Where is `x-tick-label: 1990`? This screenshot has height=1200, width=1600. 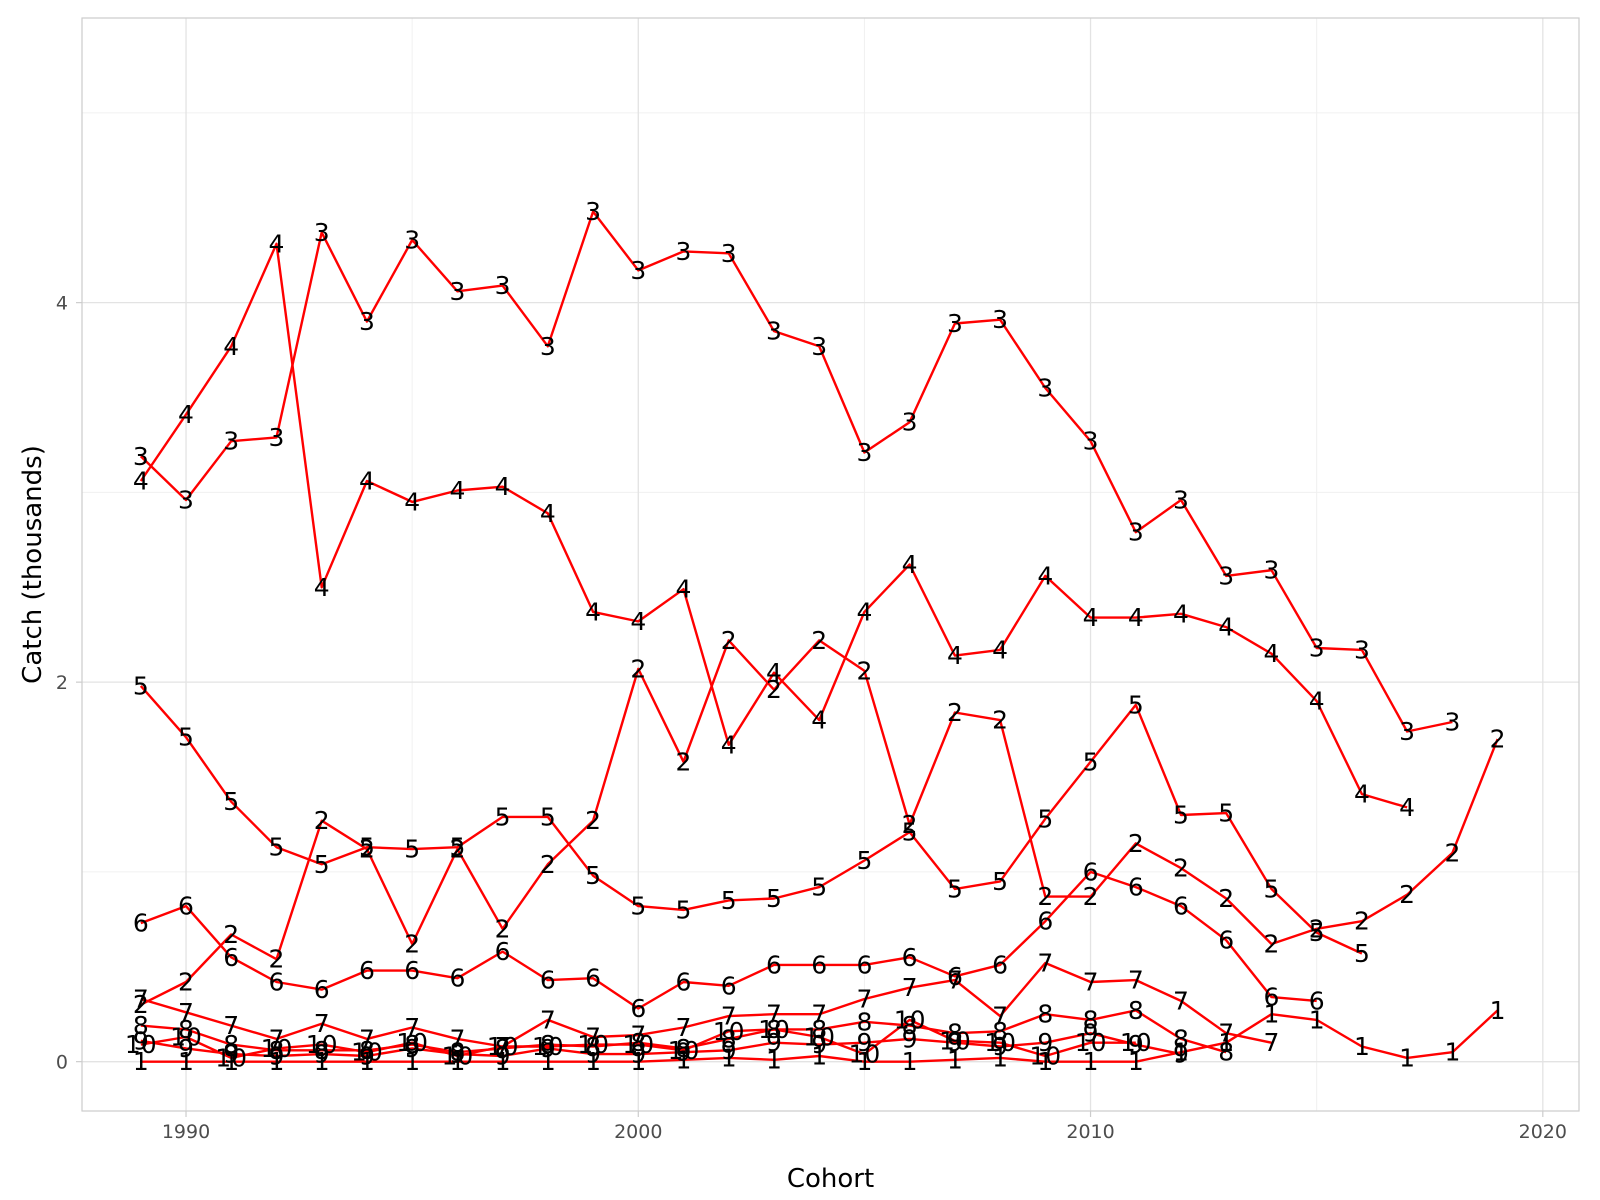 x-tick-label: 1990 is located at coordinates (186, 1132).